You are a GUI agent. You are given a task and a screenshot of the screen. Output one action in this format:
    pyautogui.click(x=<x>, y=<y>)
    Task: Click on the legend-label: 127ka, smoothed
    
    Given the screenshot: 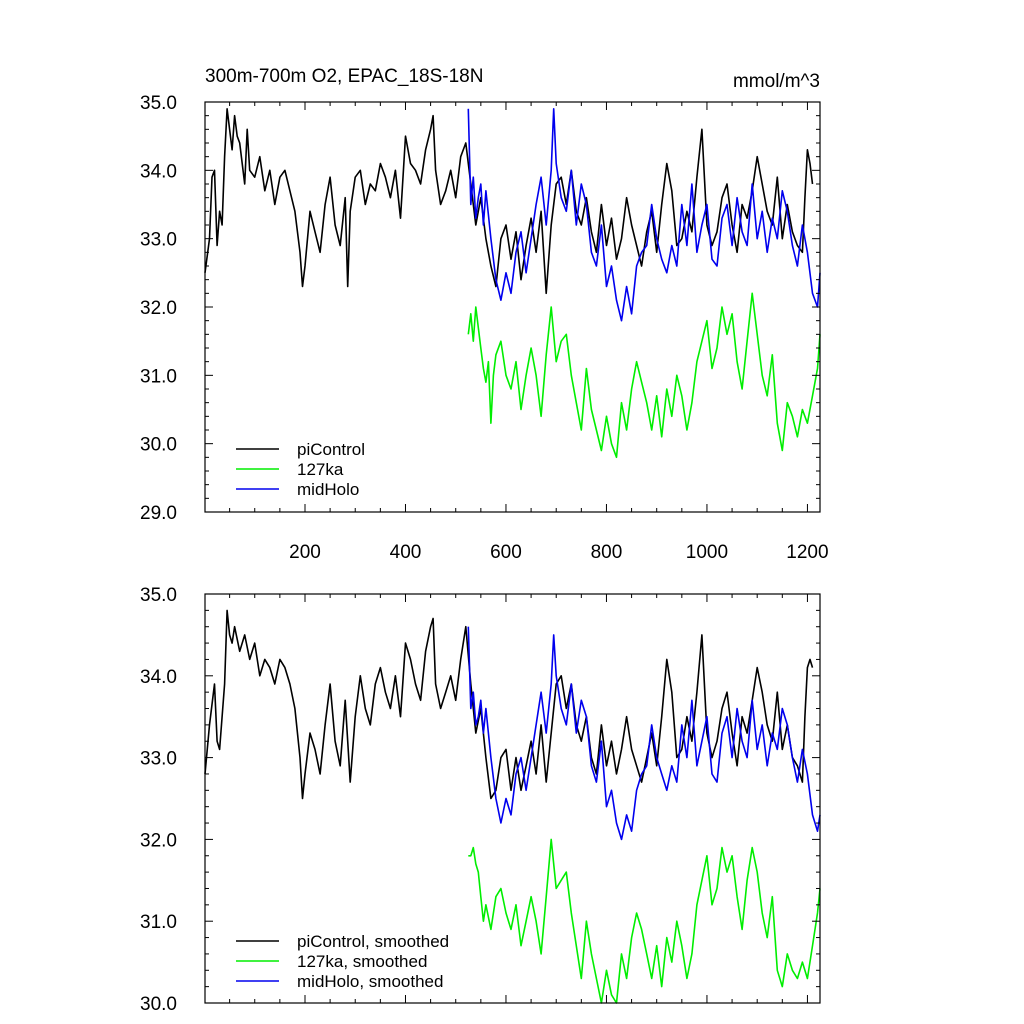 What is the action you would take?
    pyautogui.click(x=362, y=961)
    